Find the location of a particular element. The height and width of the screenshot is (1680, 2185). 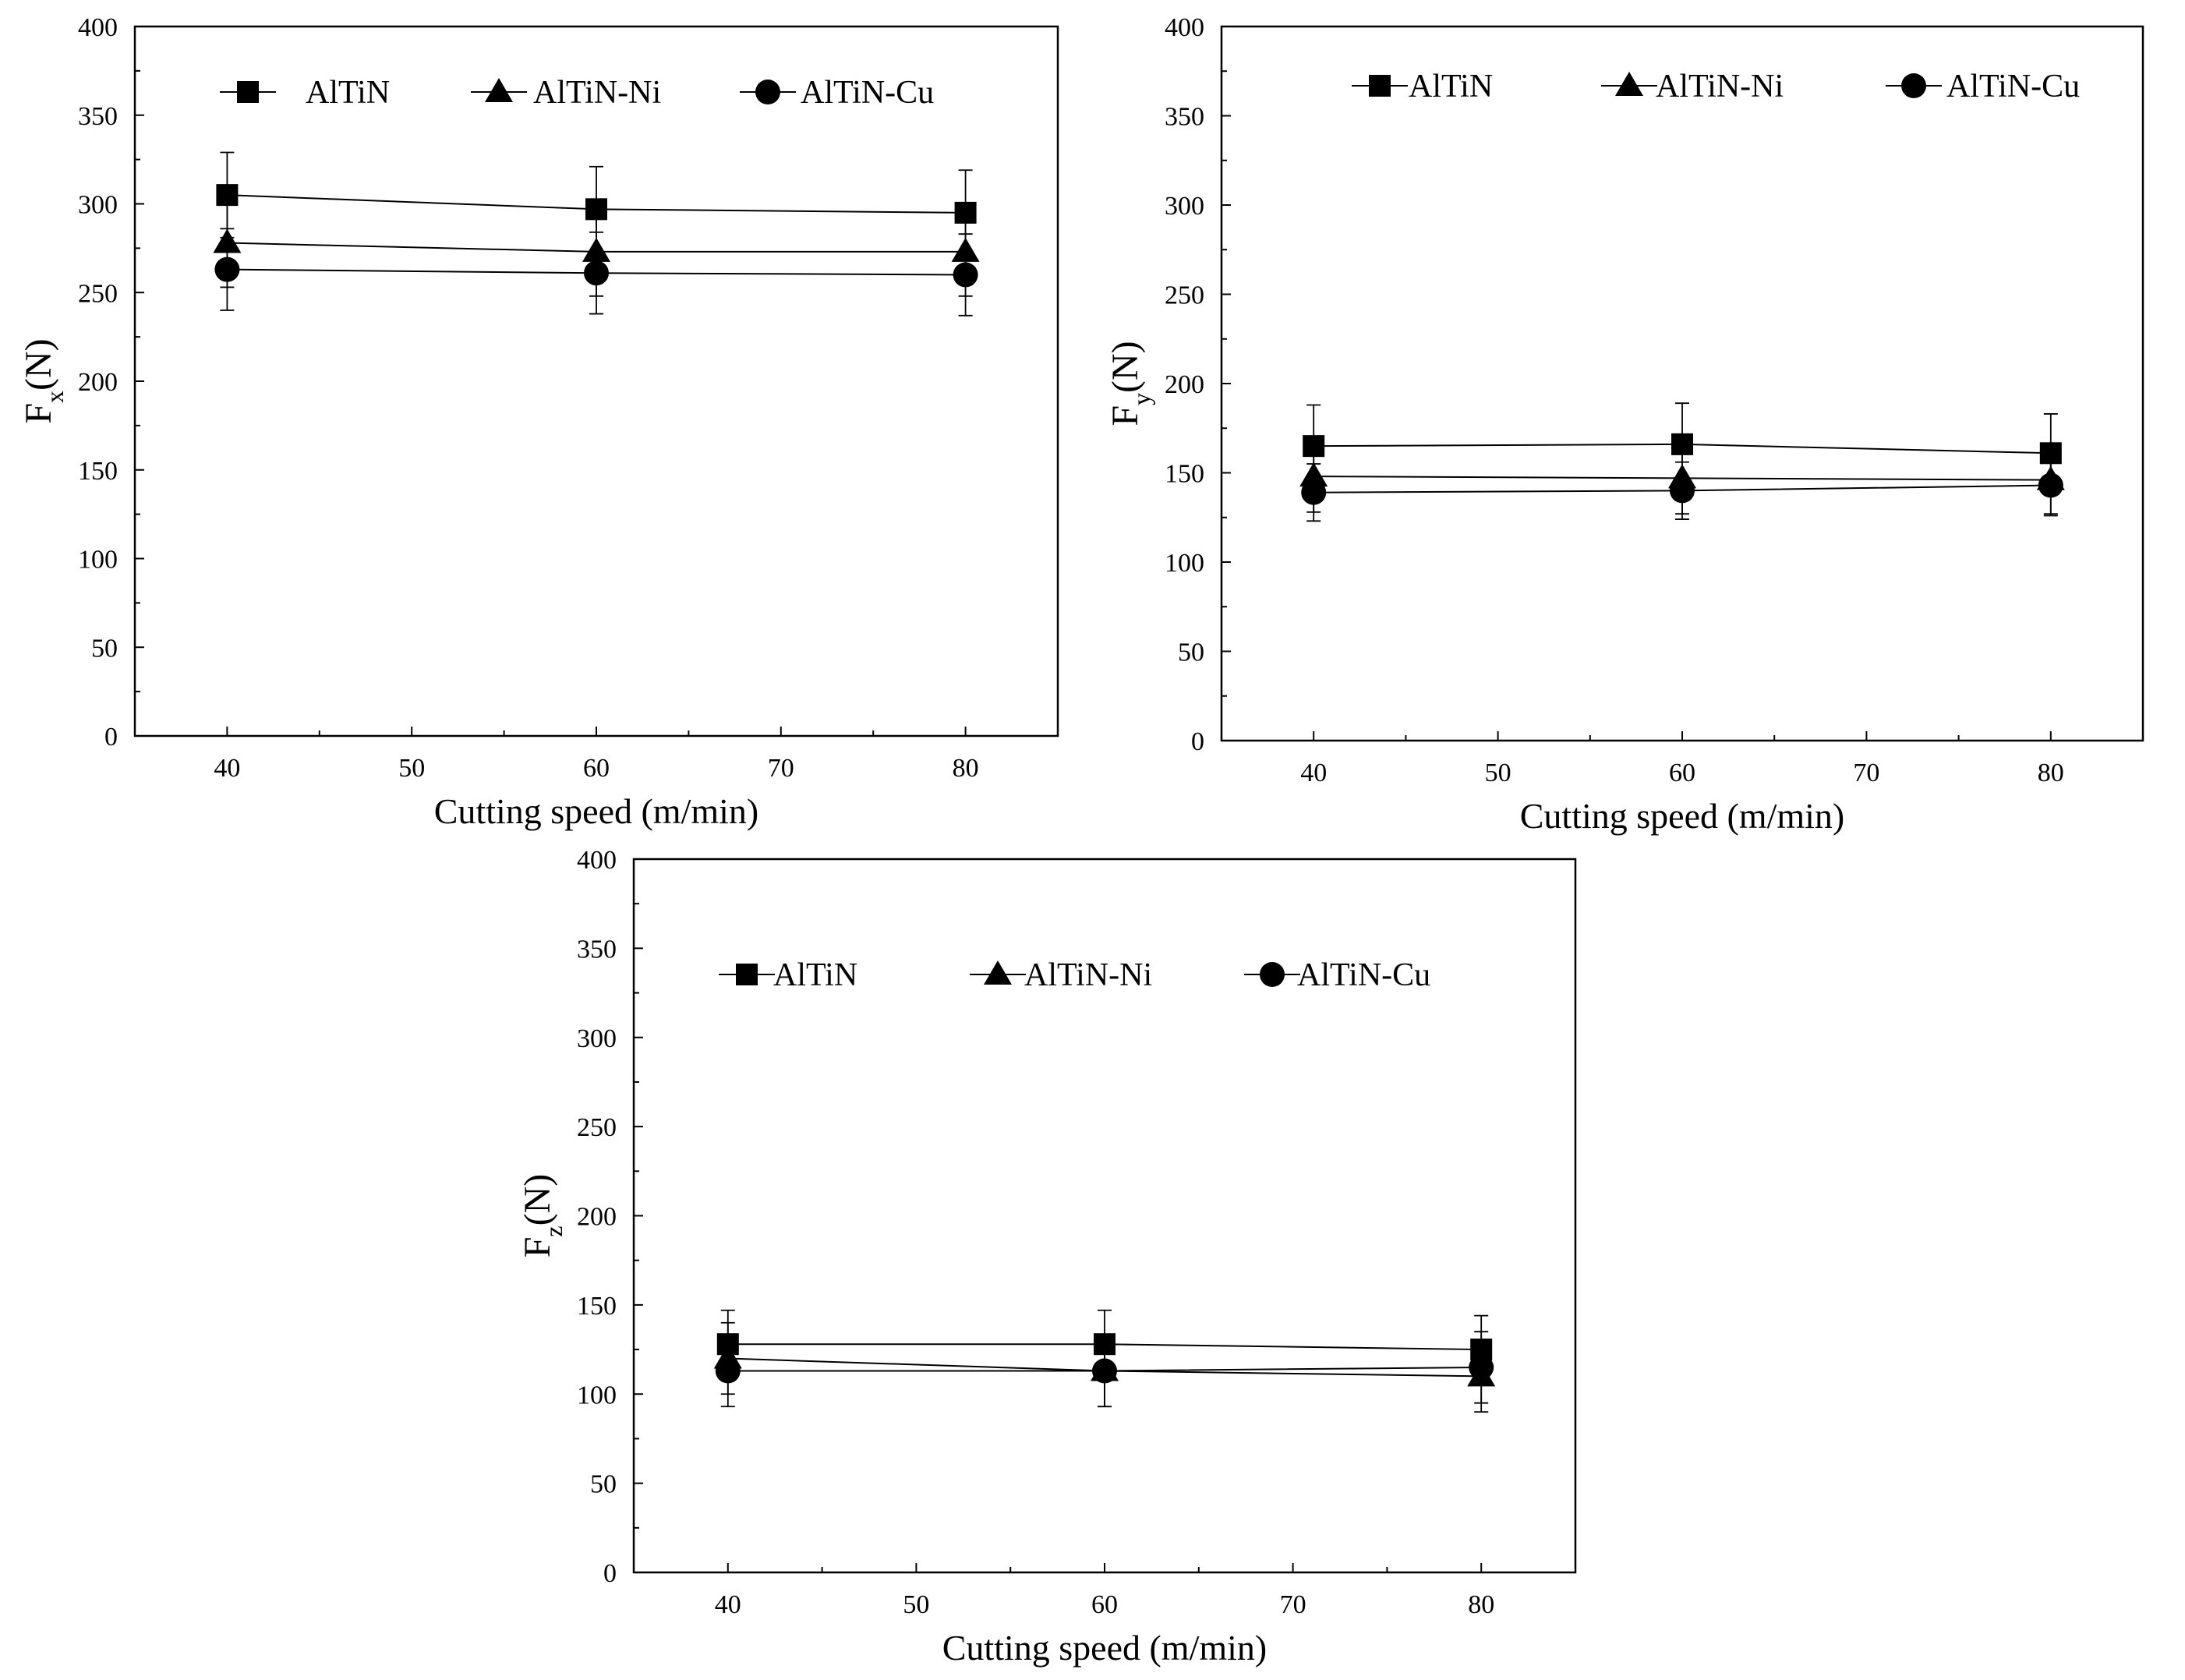

y-axis-title: Fz(N) is located at coordinates (542, 1216).